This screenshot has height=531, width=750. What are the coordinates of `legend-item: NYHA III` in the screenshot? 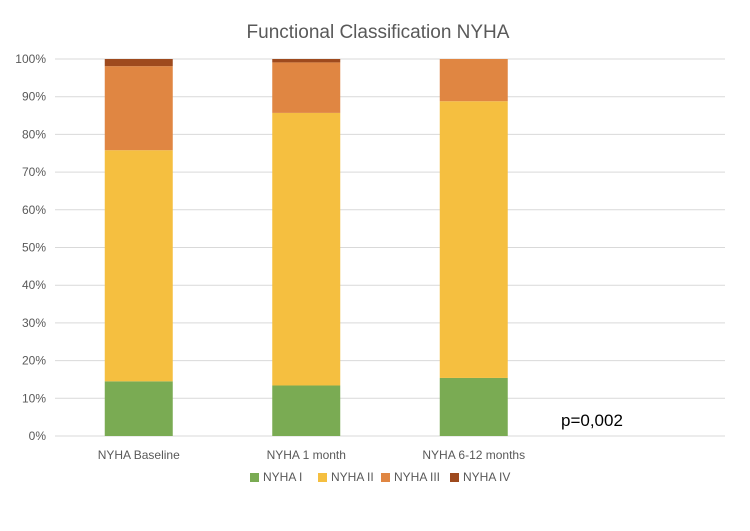 It's located at (410, 477).